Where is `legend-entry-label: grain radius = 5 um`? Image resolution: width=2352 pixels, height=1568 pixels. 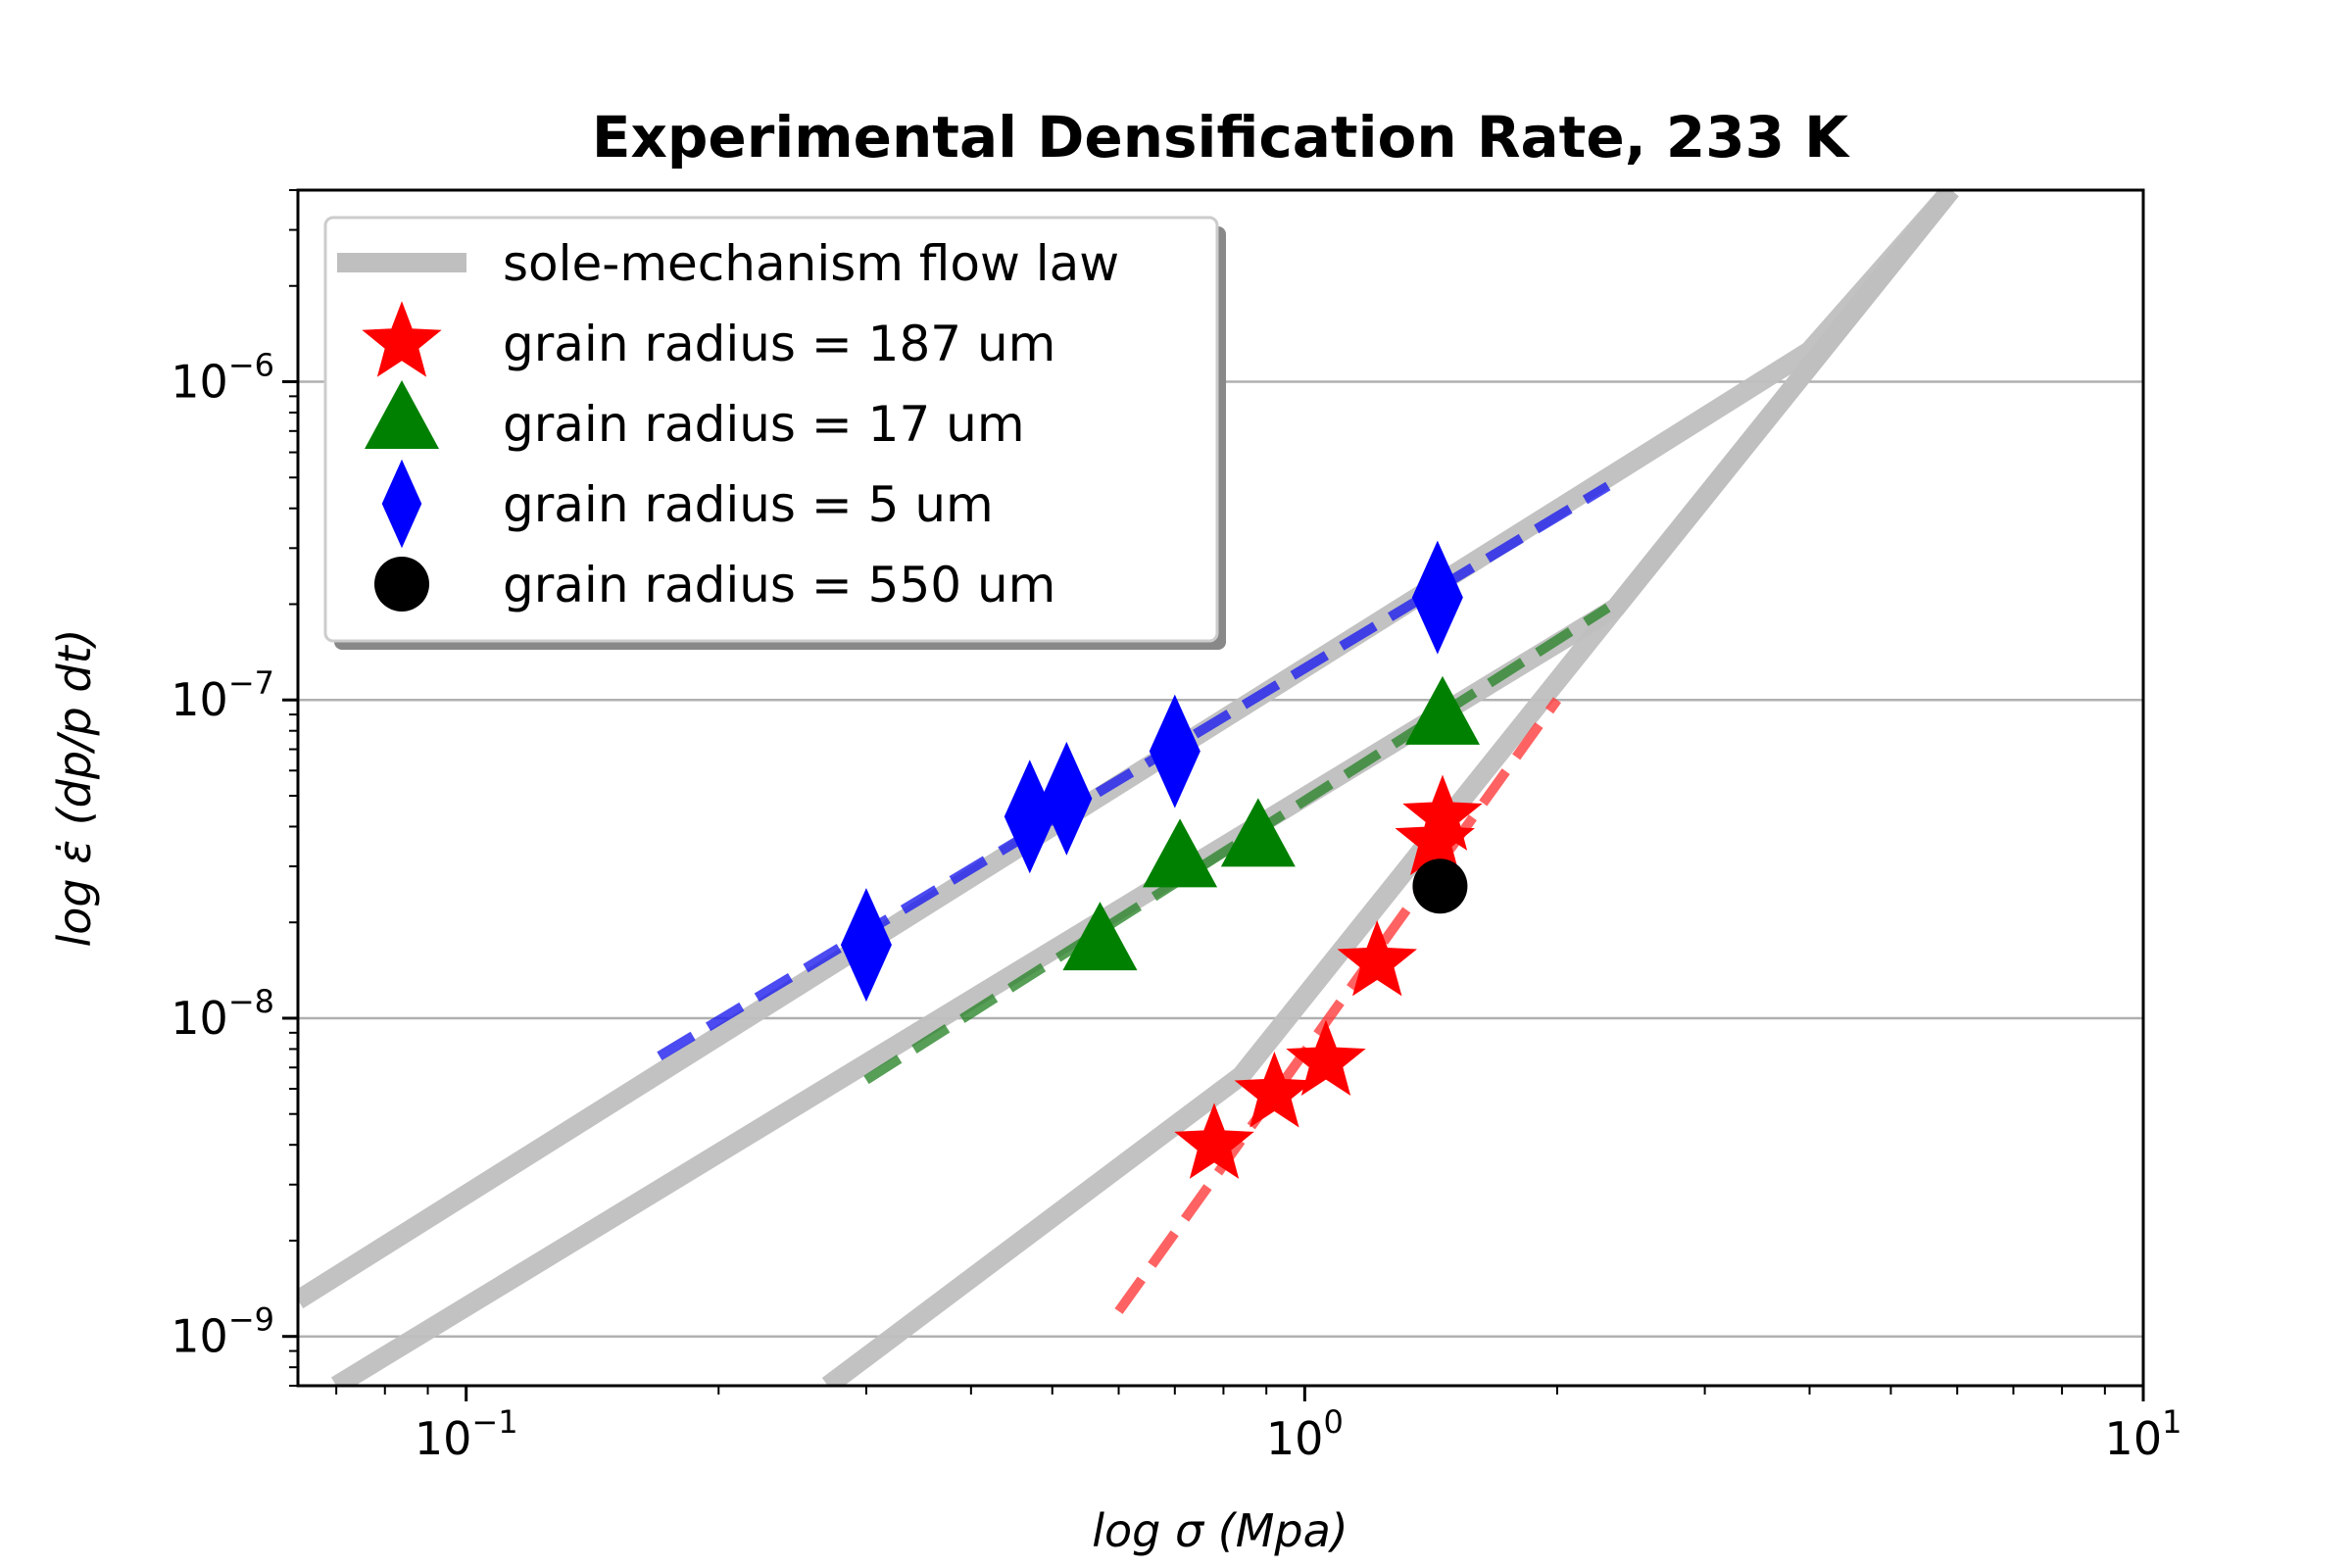
legend-entry-label: grain radius = 5 um is located at coordinates (748, 505).